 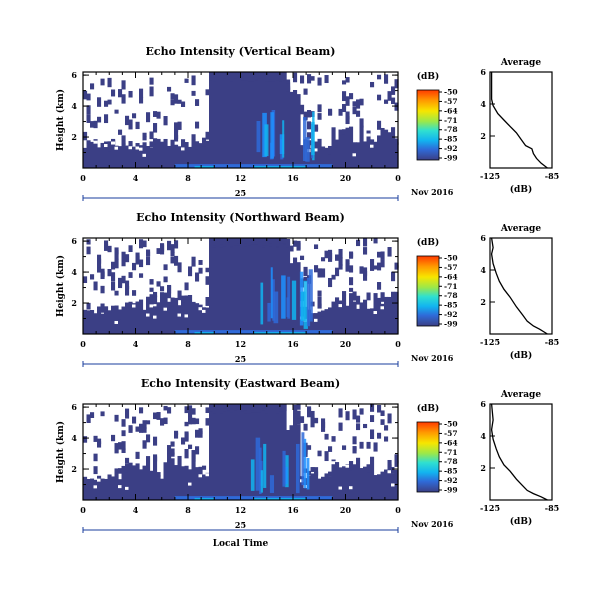 What do you see at coordinates (451, 286) in the screenshot?
I see `colorbar-label: -71` at bounding box center [451, 286].